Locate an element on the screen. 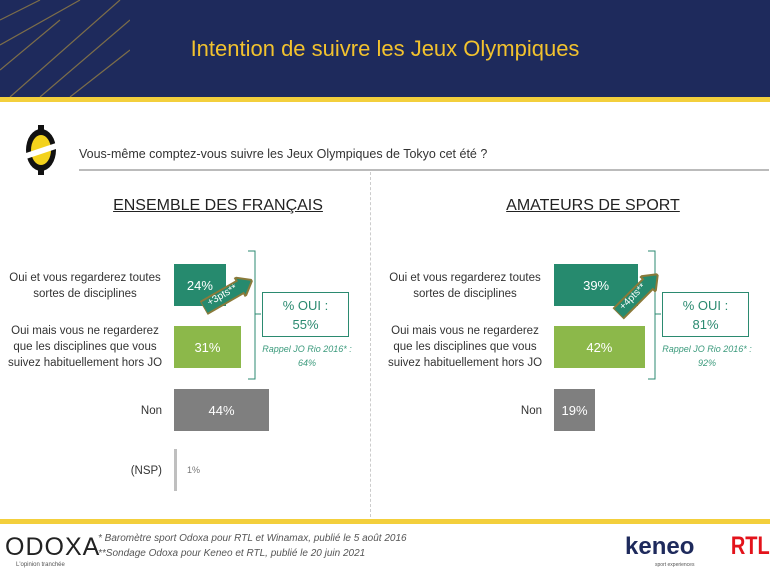  keneo-logo: keneo is located at coordinates (660, 546).